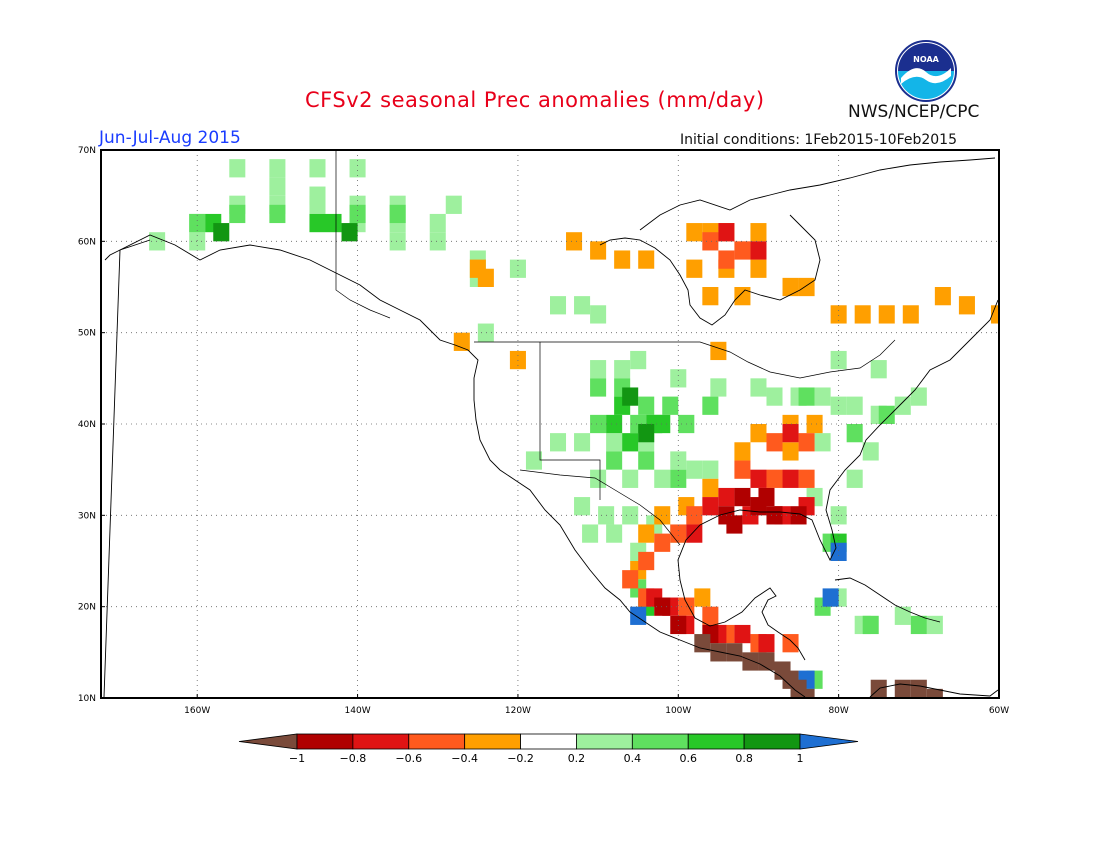  What do you see at coordinates (800, 758) in the screenshot?
I see `legend-label: 1` at bounding box center [800, 758].